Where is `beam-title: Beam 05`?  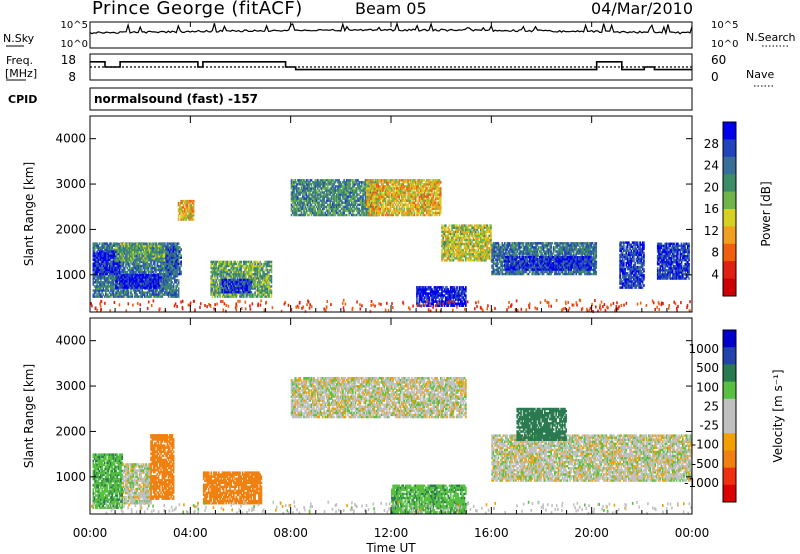 beam-title: Beam 05 is located at coordinates (391, 9).